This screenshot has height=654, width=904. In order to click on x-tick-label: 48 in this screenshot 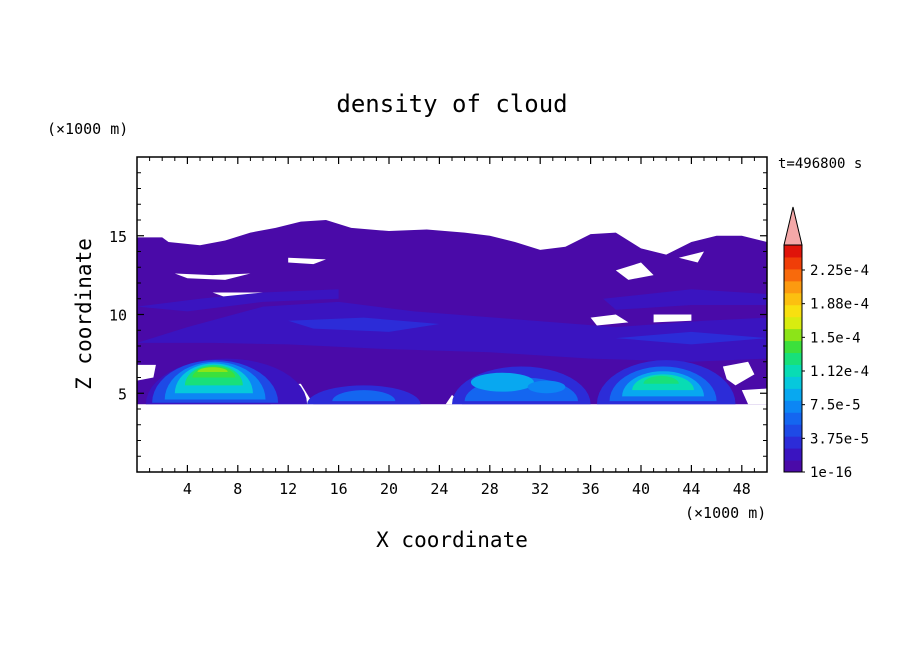, I will do `click(742, 489)`.